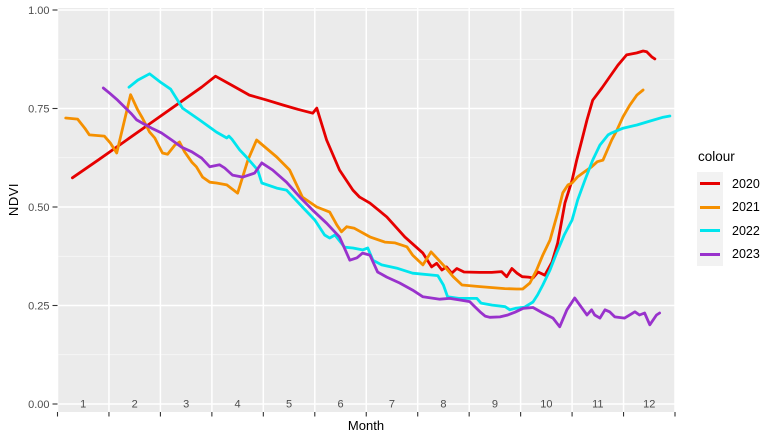  I want to click on x-tick-label: 7, so click(392, 405).